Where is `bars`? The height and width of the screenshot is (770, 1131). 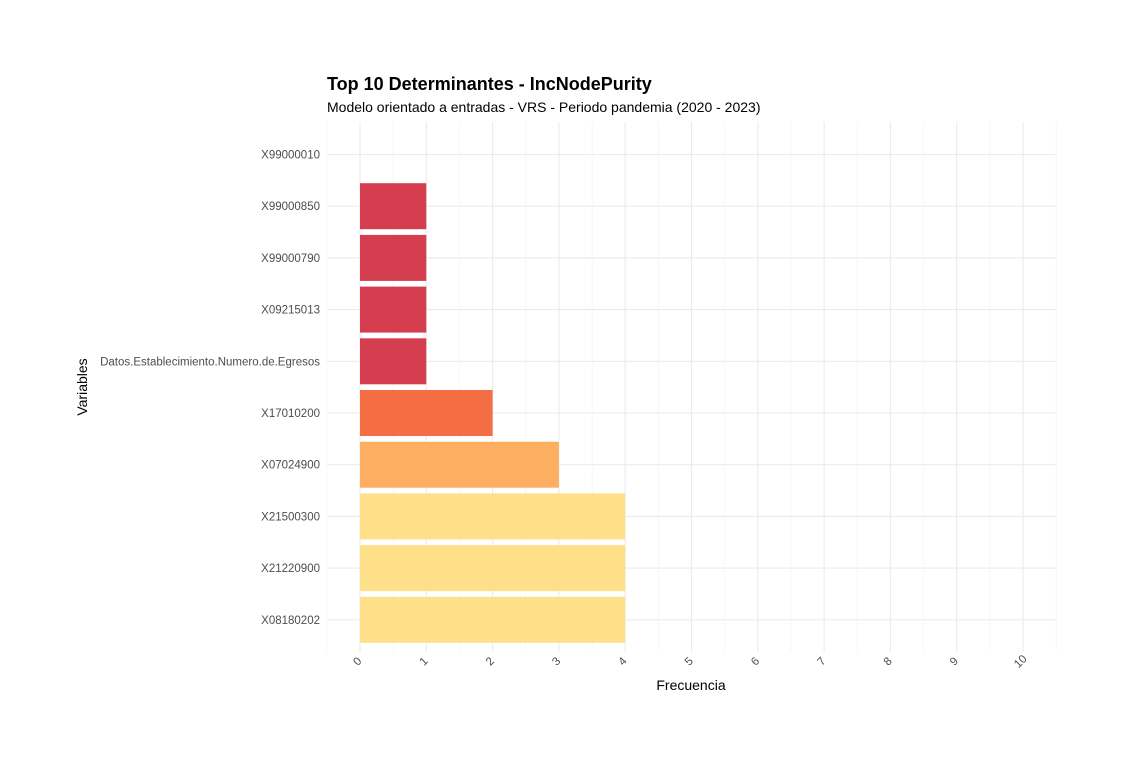 bars is located at coordinates (493, 413).